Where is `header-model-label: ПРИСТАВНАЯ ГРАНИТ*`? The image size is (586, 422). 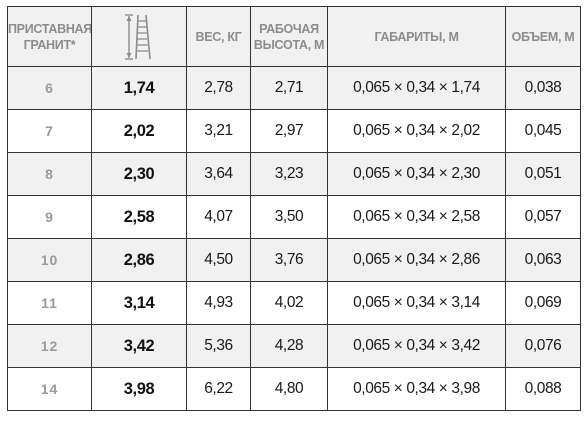
header-model-label: ПРИСТАВНАЯ ГРАНИТ* is located at coordinates (50, 36).